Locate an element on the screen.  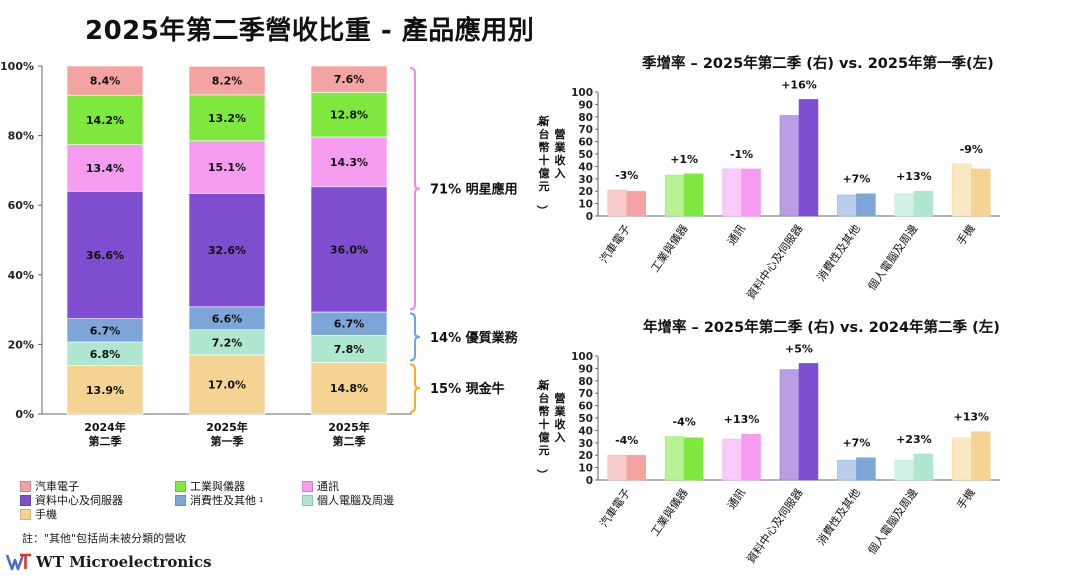
y-axis-label: 營業收入 is located at coordinates (560, 417).